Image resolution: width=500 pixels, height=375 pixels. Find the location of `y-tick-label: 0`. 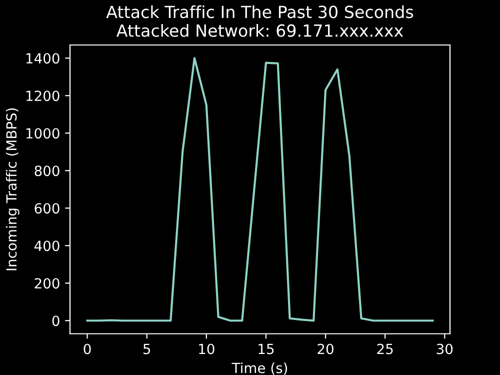

y-tick-label: 0 is located at coordinates (56, 321).